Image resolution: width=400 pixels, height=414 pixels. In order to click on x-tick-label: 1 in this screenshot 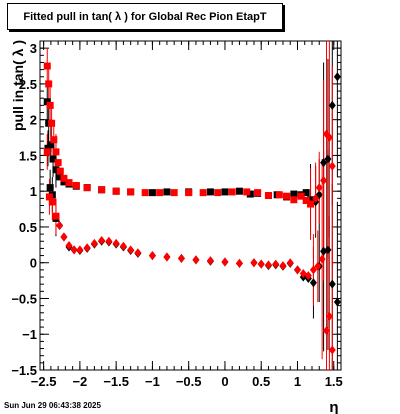, I will do `click(297, 381)`.